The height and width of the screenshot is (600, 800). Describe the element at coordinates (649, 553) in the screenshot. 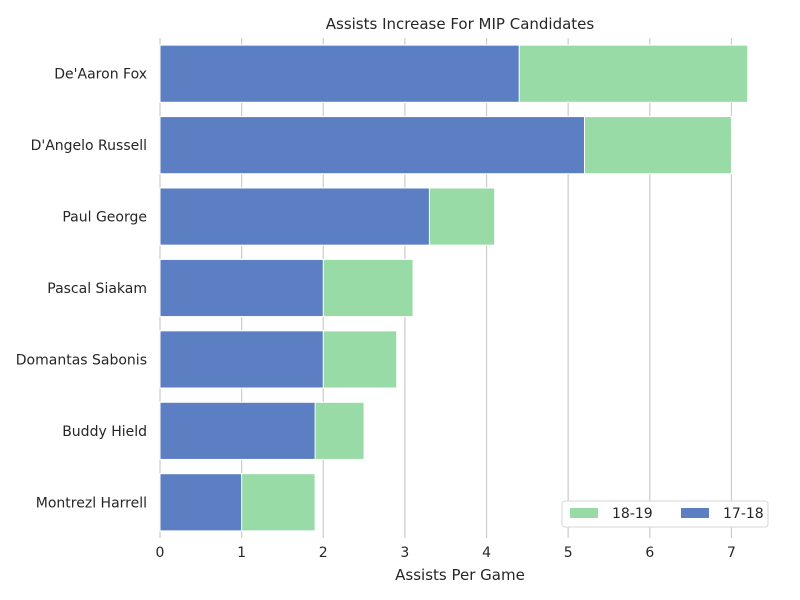

I see `x-tick-label: 6` at that location.